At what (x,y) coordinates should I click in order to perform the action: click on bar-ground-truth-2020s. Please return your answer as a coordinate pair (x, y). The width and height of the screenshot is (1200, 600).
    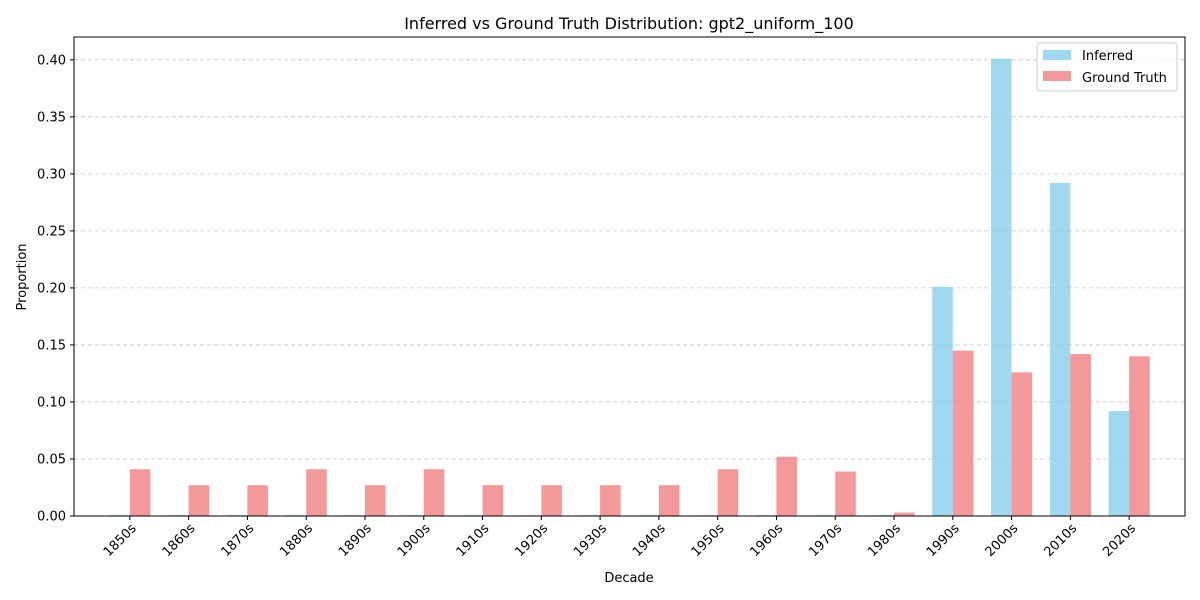
    Looking at the image, I should click on (1139, 436).